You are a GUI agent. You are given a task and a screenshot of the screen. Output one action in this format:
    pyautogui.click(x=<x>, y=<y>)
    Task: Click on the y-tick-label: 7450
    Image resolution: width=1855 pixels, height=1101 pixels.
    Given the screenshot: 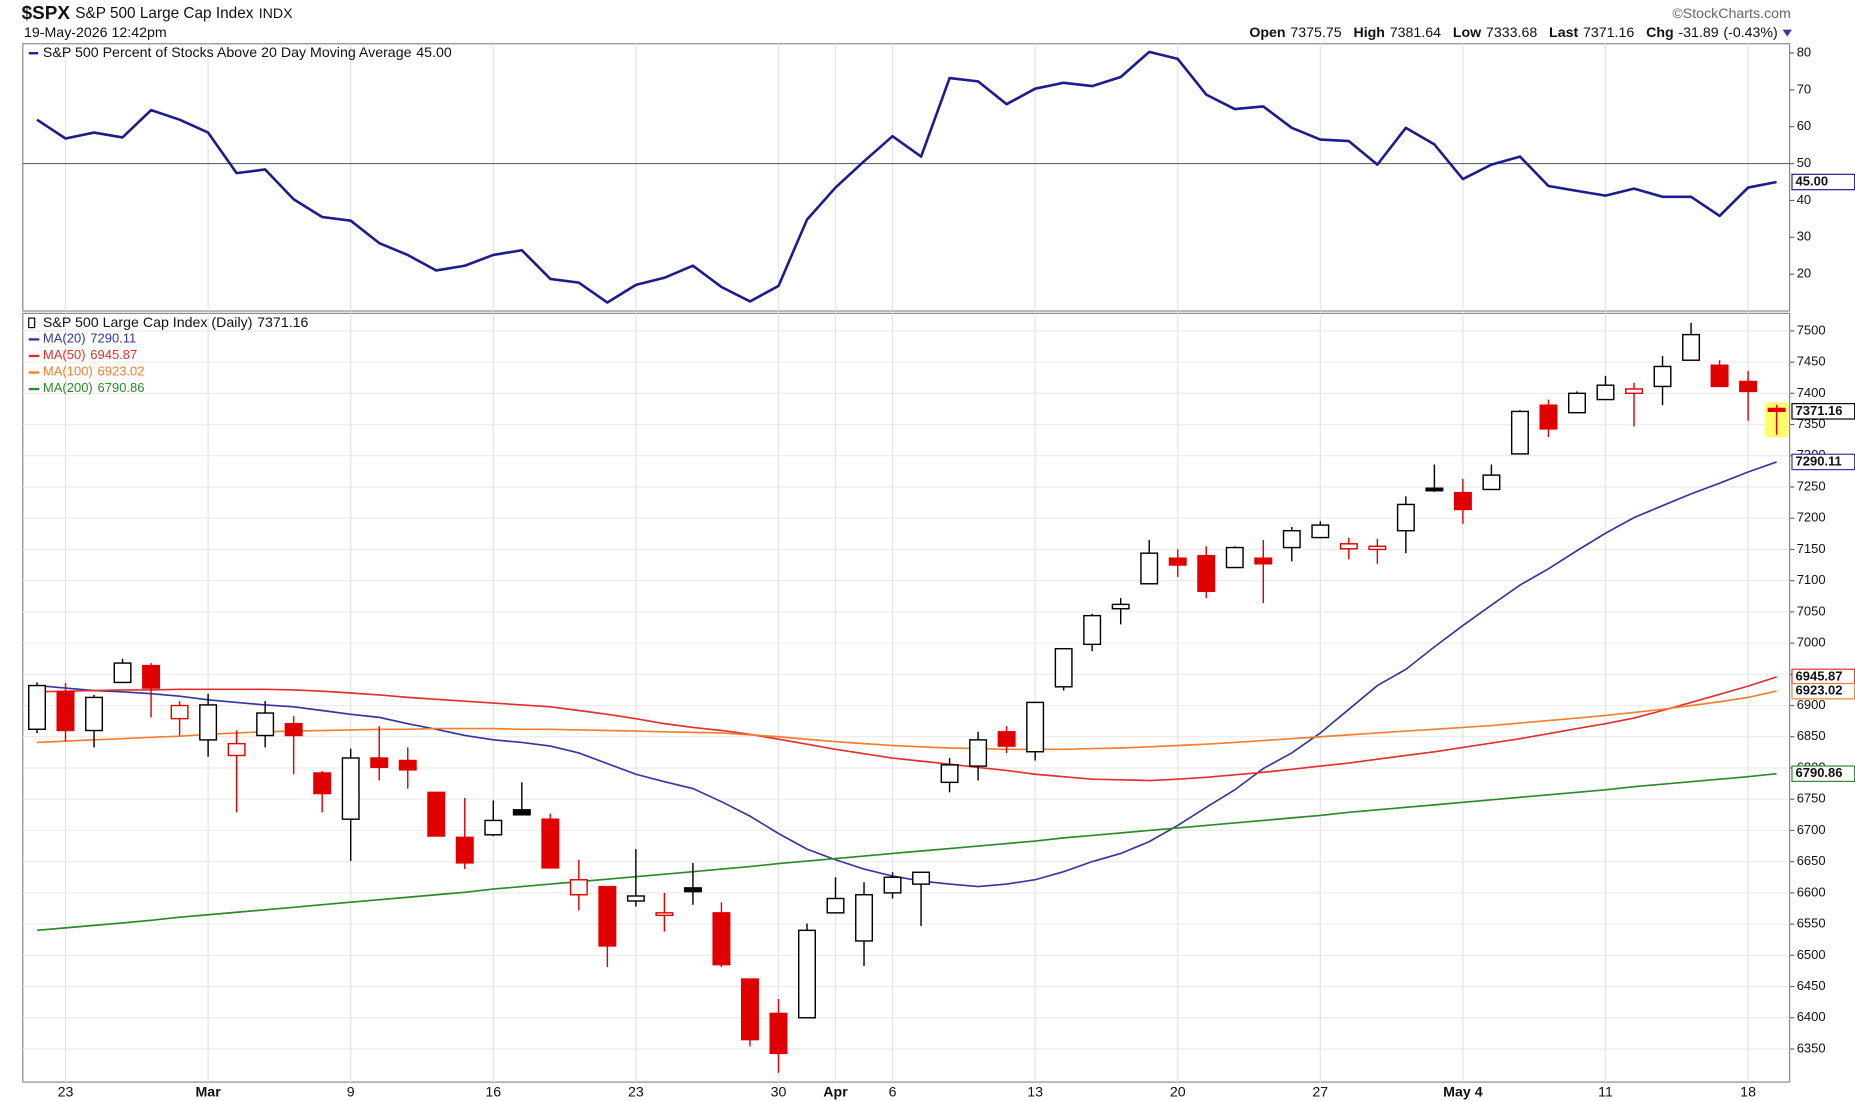 What is the action you would take?
    pyautogui.click(x=1811, y=361)
    